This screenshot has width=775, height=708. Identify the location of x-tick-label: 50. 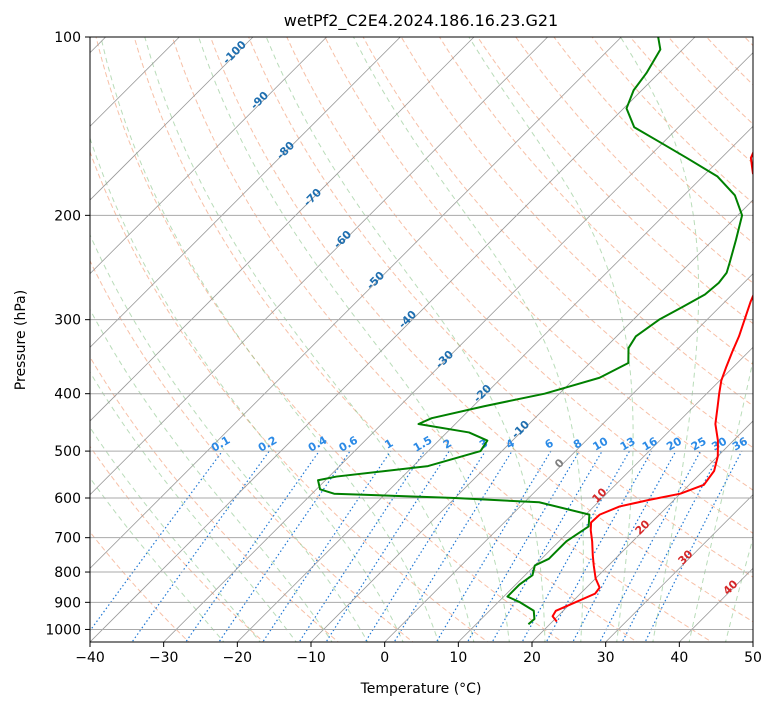
(753, 658).